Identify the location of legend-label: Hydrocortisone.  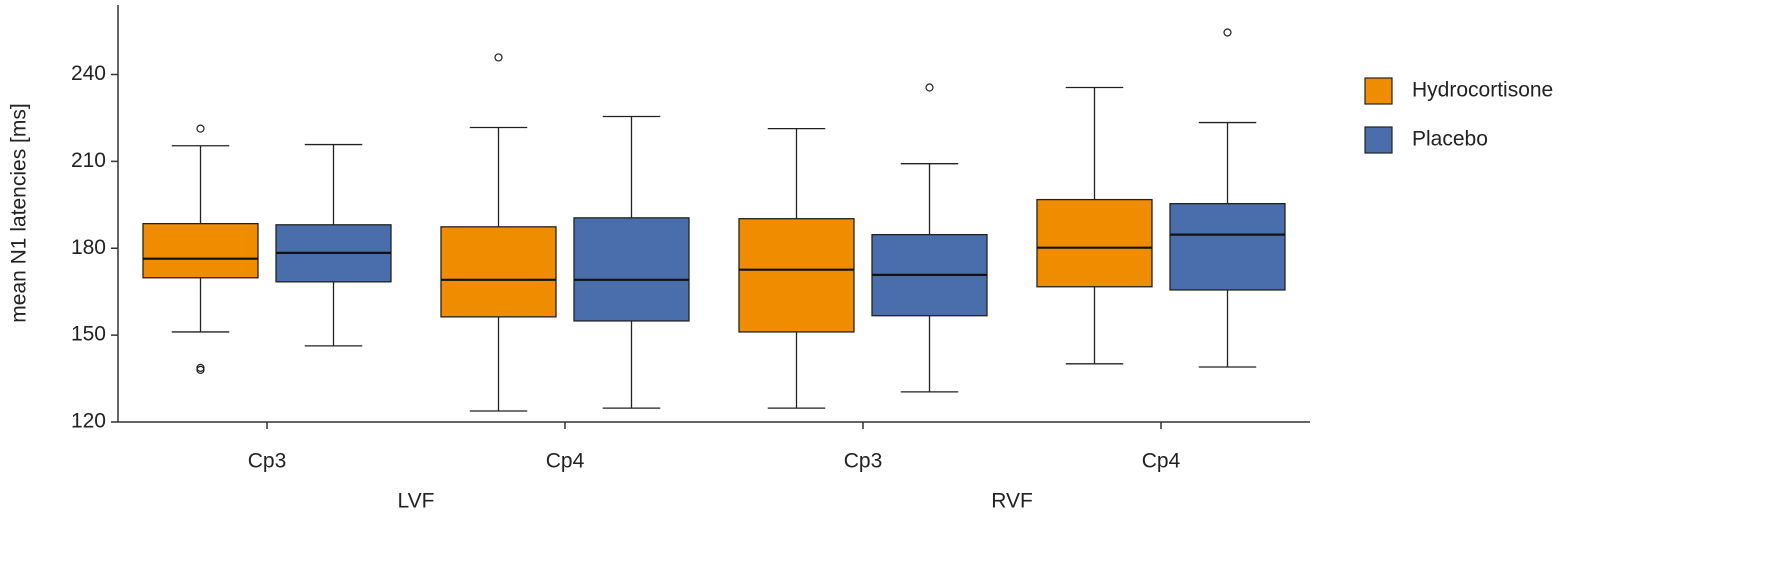
(1482, 90).